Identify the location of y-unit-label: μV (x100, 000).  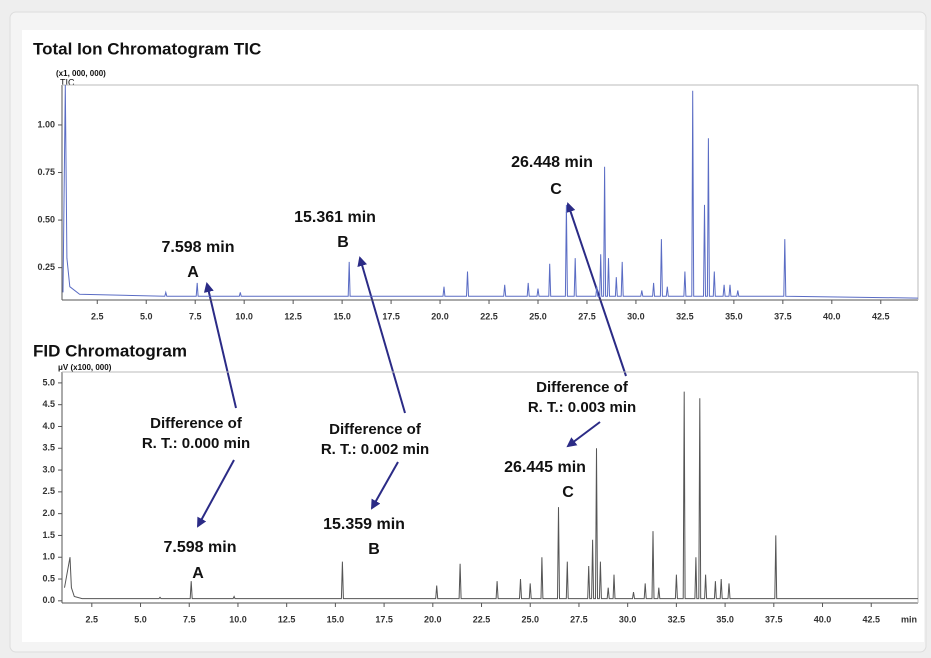
(85, 367).